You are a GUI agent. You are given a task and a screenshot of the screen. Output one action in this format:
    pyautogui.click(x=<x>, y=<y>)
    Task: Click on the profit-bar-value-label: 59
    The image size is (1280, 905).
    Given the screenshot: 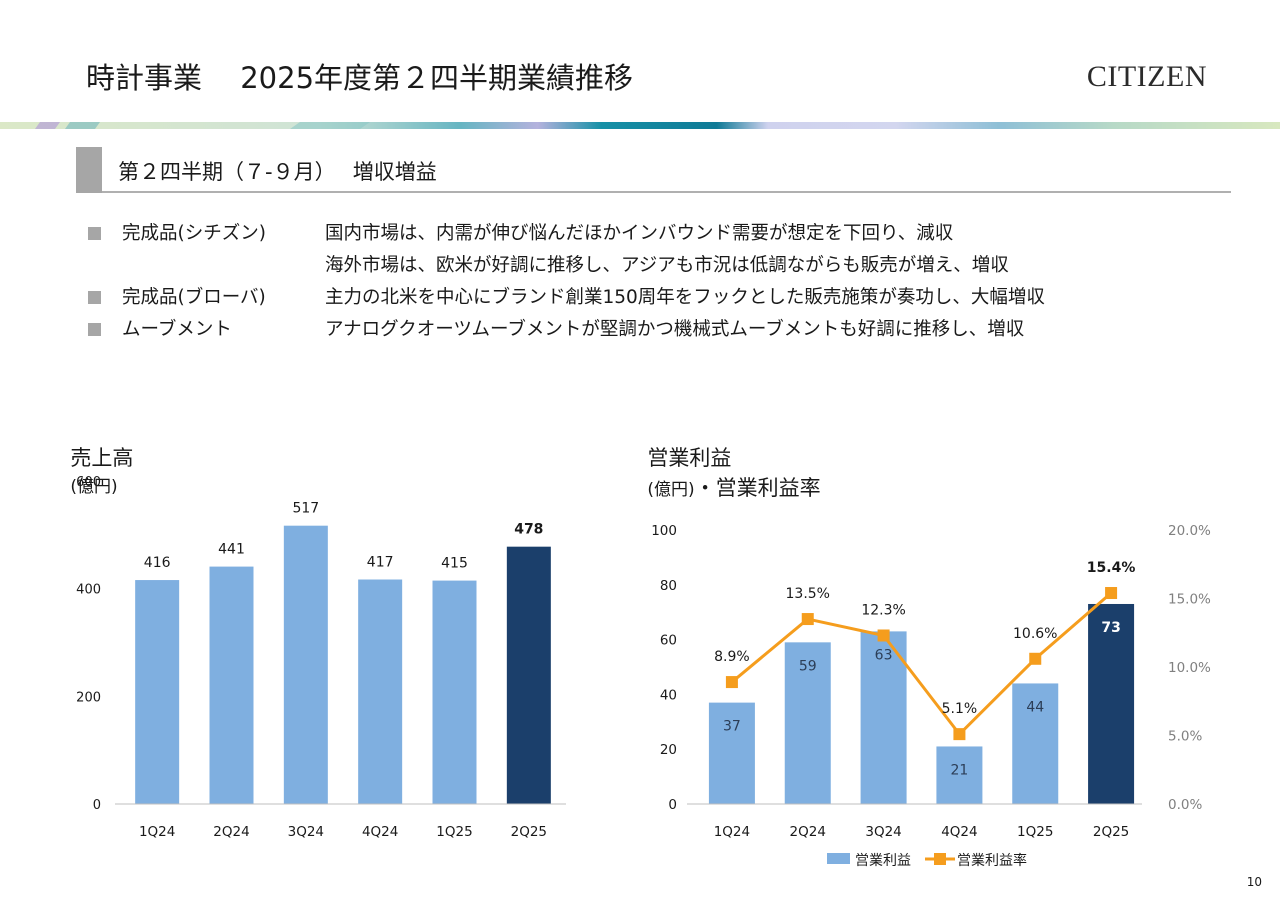 What is the action you would take?
    pyautogui.click(x=808, y=666)
    